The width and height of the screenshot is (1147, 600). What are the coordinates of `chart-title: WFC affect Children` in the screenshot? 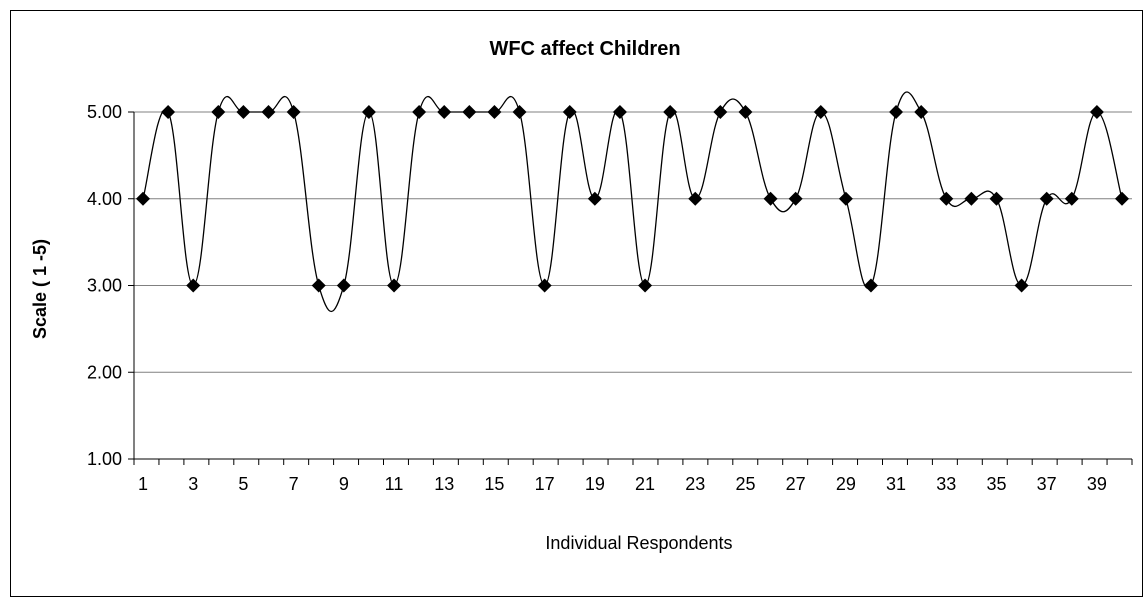 It's located at (584, 49).